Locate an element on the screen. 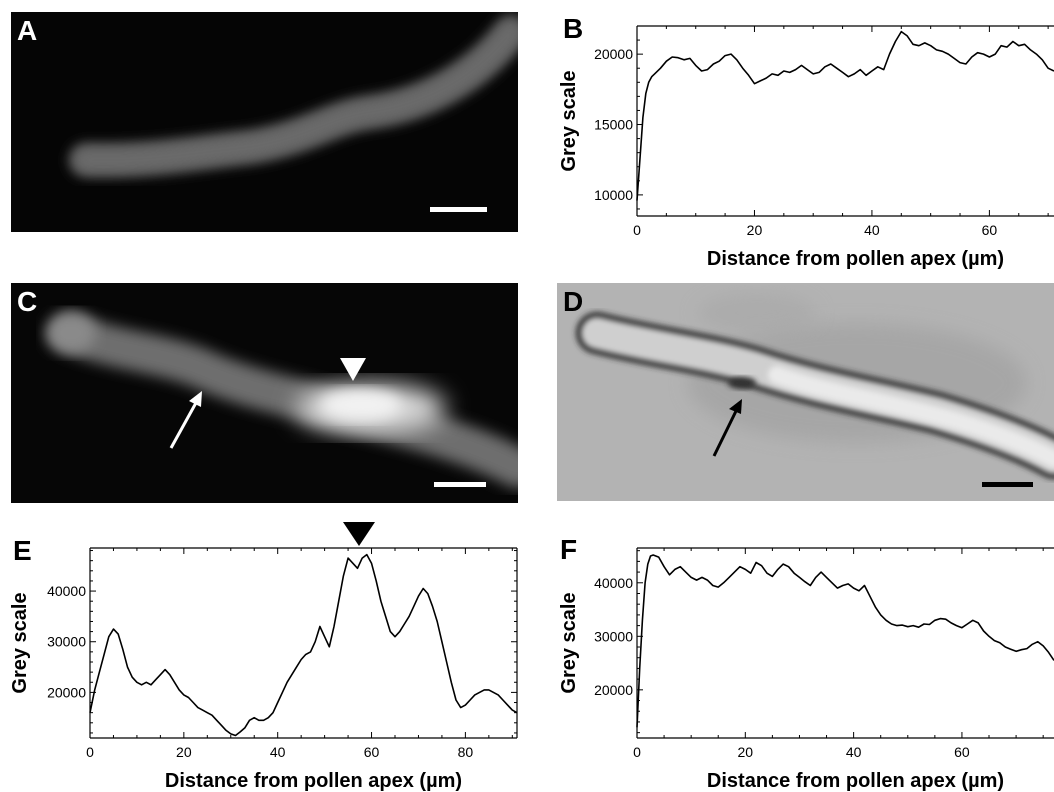  pollen-tube-image-a is located at coordinates (293, 113).